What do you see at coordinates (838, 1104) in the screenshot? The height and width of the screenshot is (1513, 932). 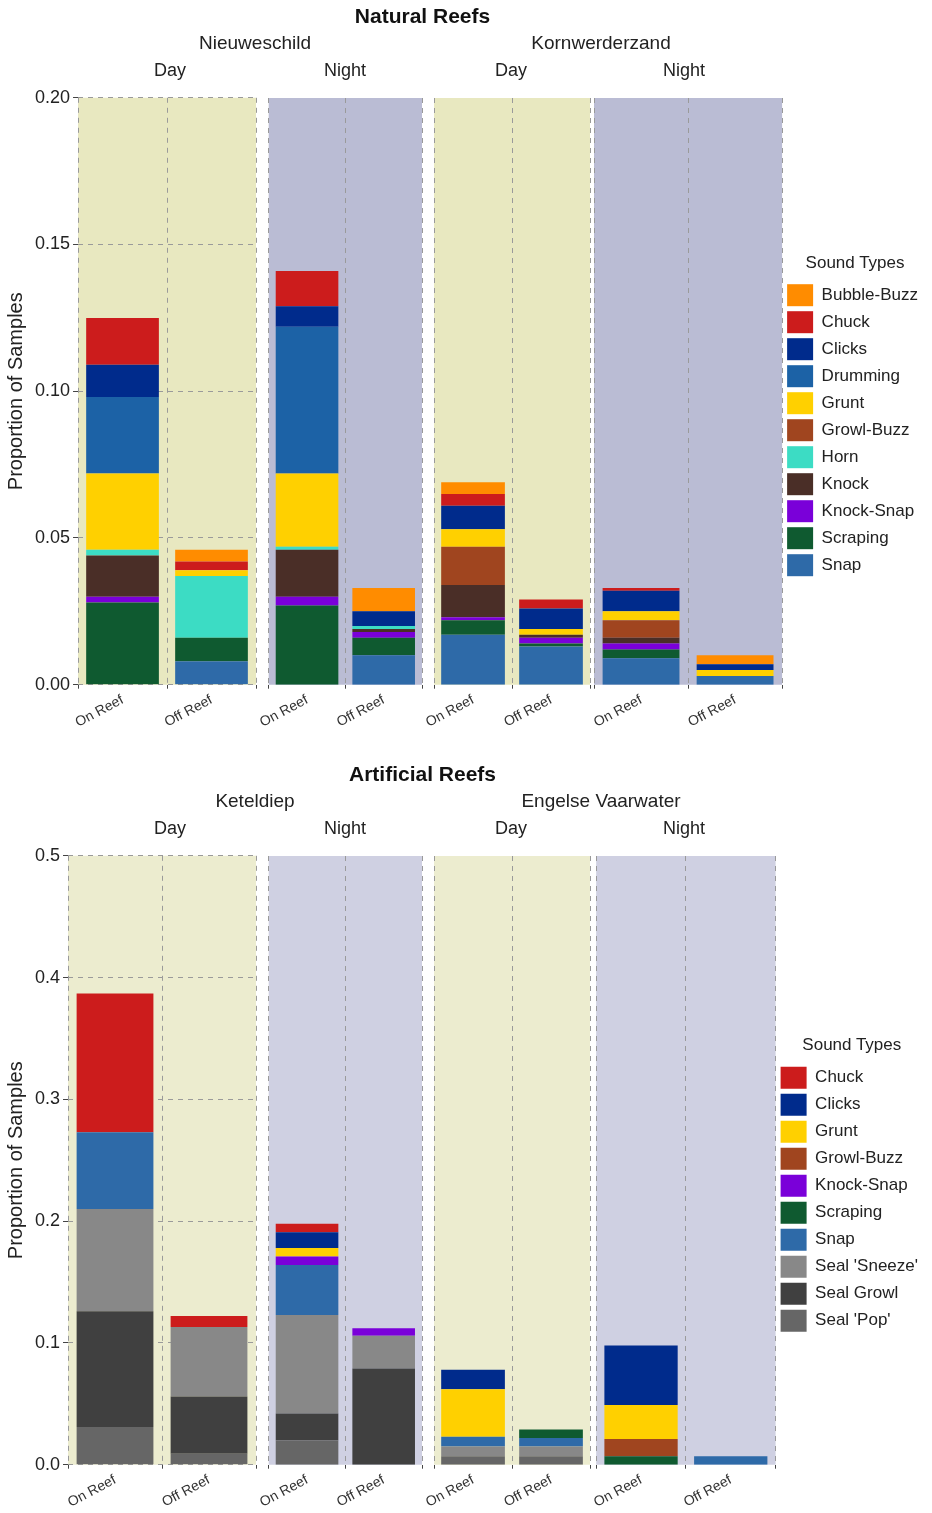 I see `legend-label: Clicks` at bounding box center [838, 1104].